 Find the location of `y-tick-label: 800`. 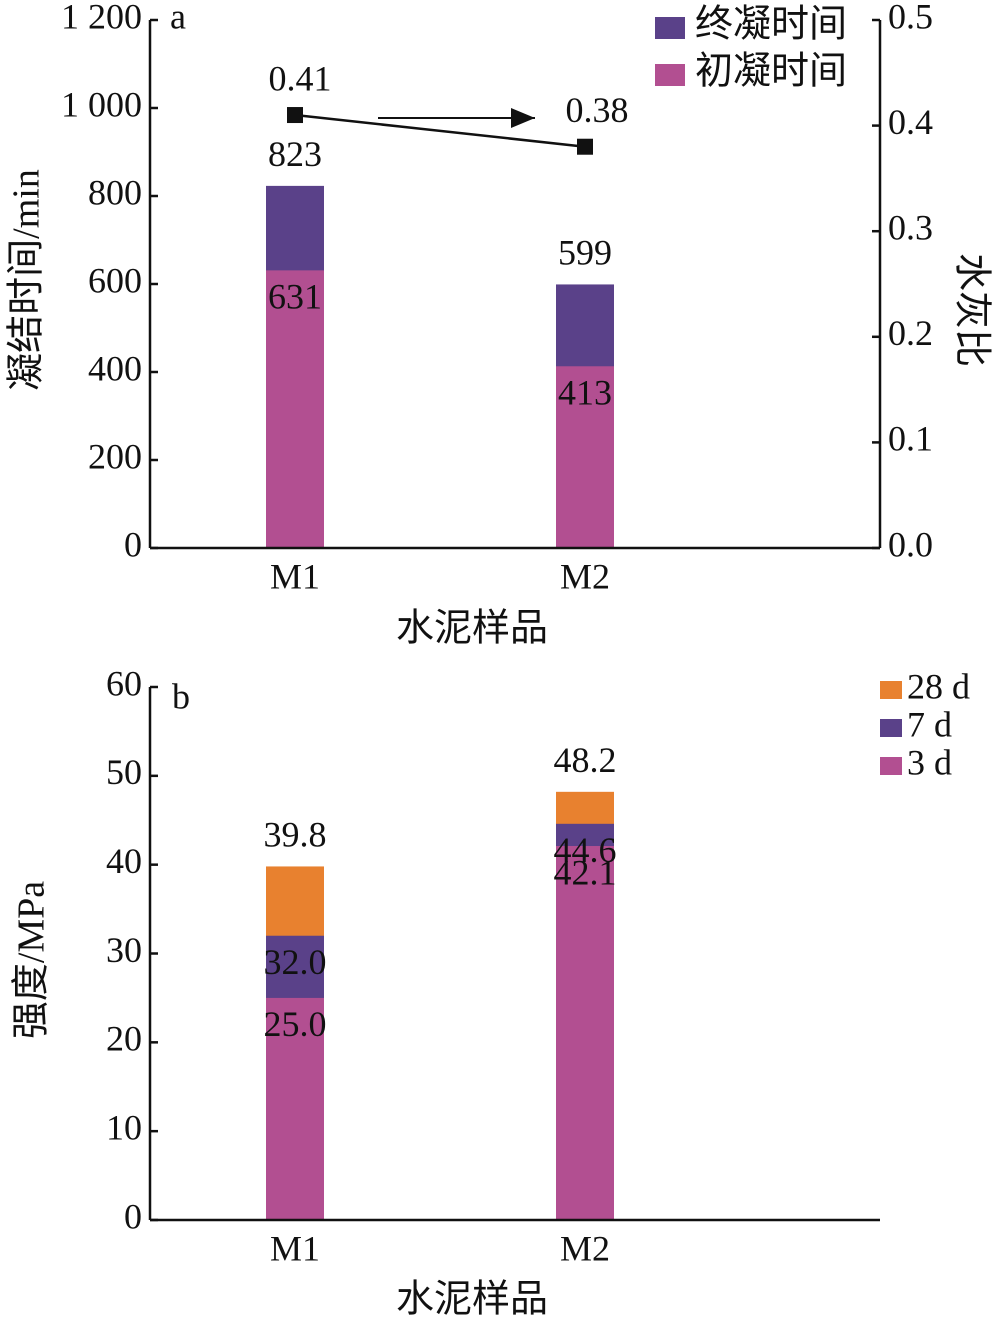

y-tick-label: 800 is located at coordinates (115, 192).